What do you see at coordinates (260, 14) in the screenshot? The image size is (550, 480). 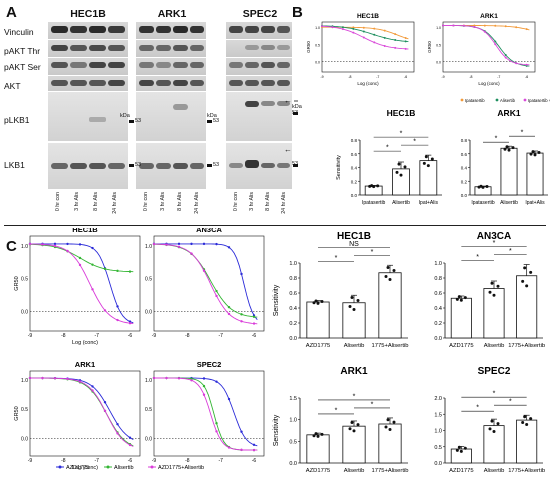 I see `blot-title-spec2: SPEC2` at bounding box center [260, 14].